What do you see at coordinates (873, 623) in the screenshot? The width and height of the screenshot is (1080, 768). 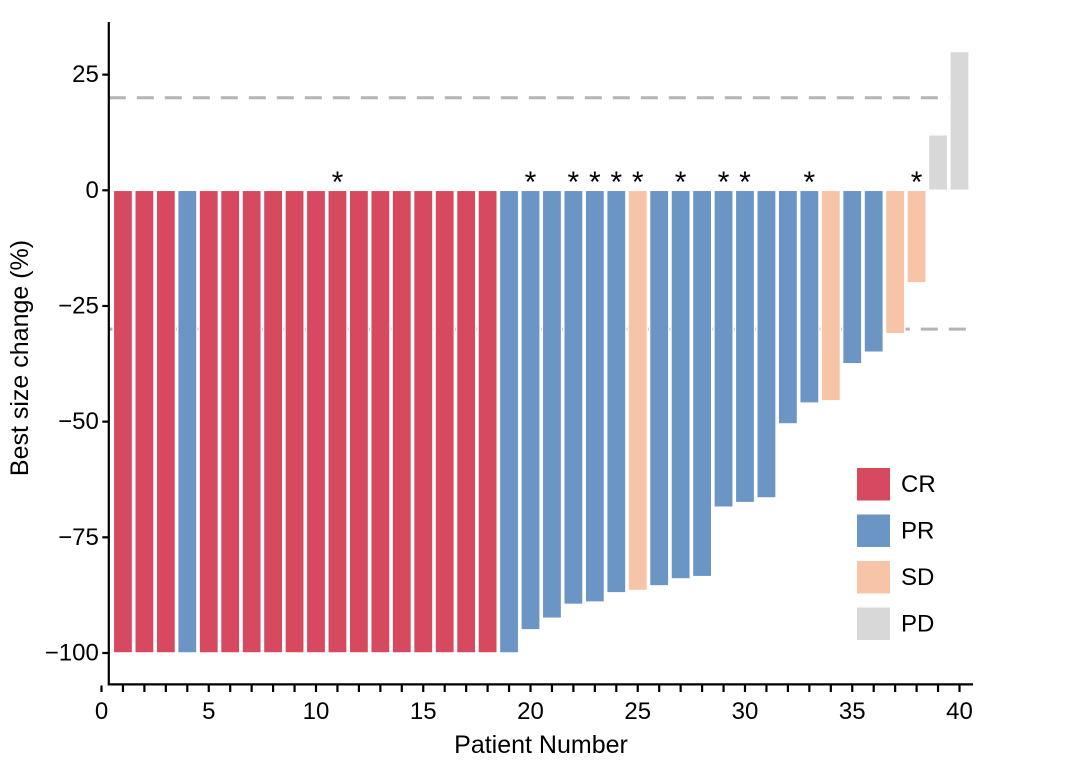 I see `legend-swatch-PD` at bounding box center [873, 623].